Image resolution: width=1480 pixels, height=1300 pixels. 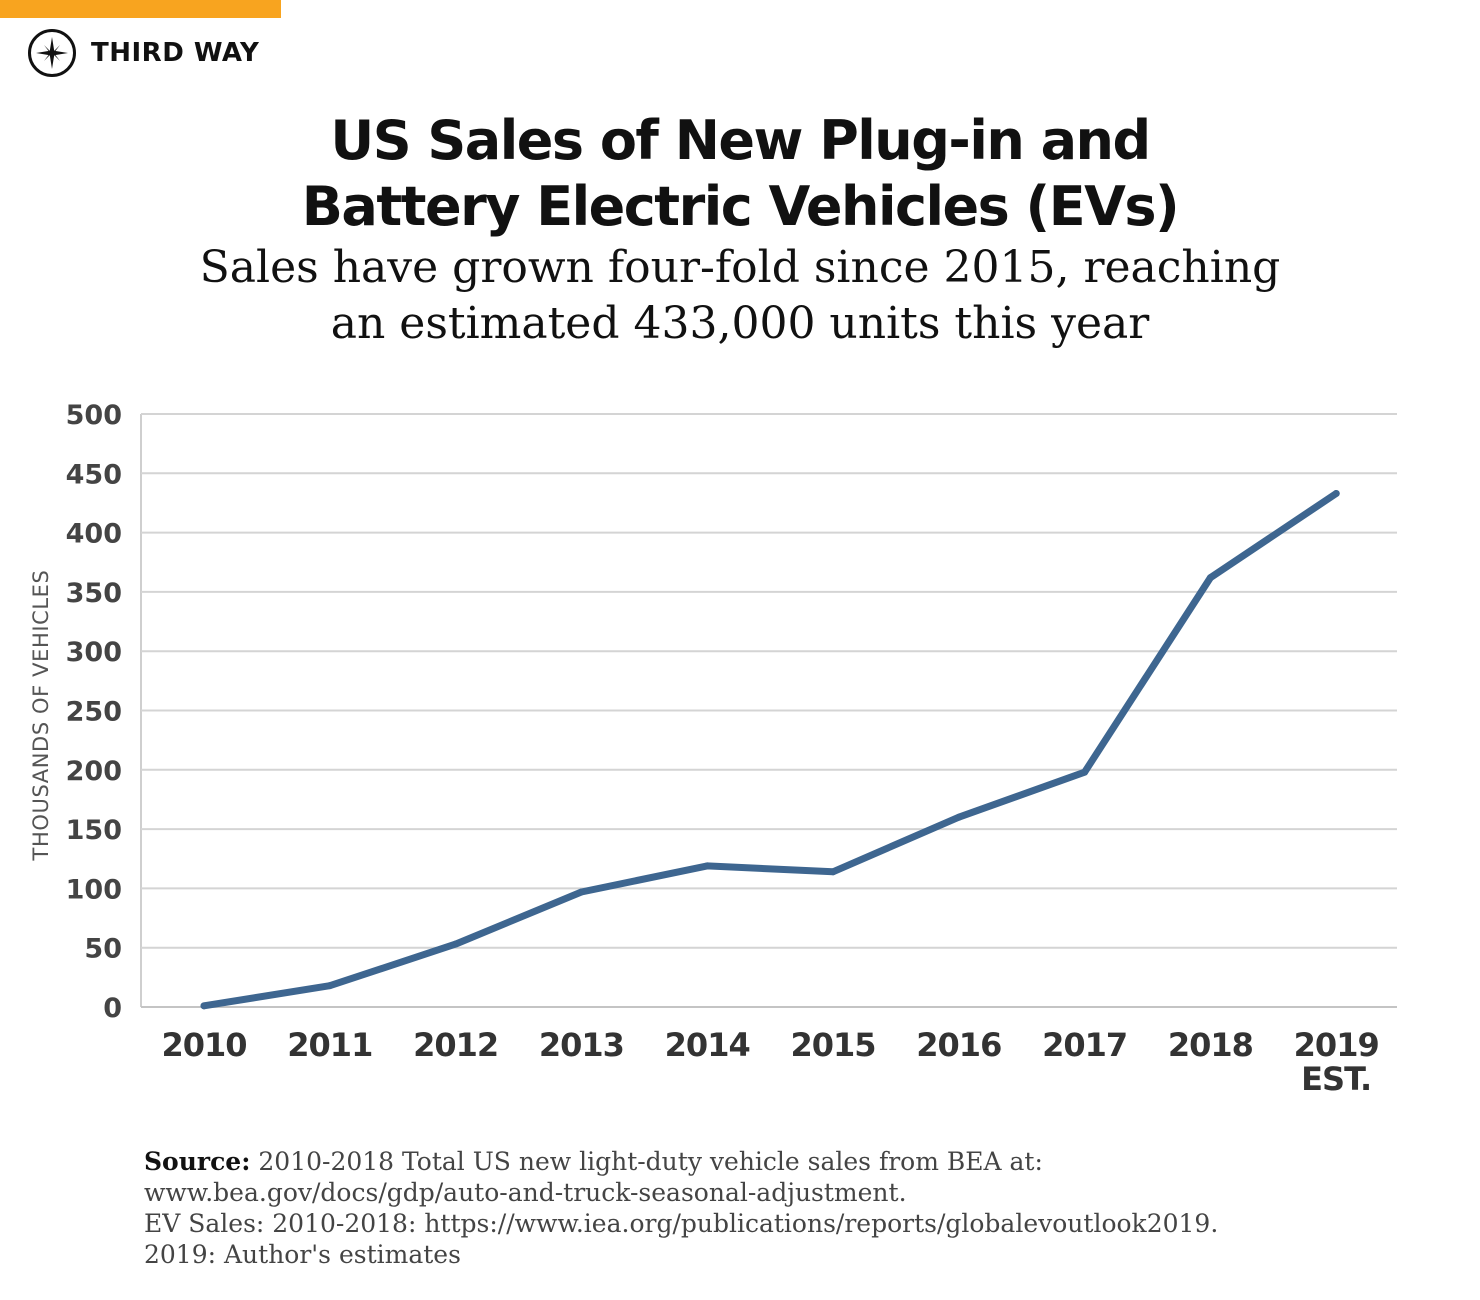 What do you see at coordinates (203, 1045) in the screenshot?
I see `x-tick-label-2010: 2010` at bounding box center [203, 1045].